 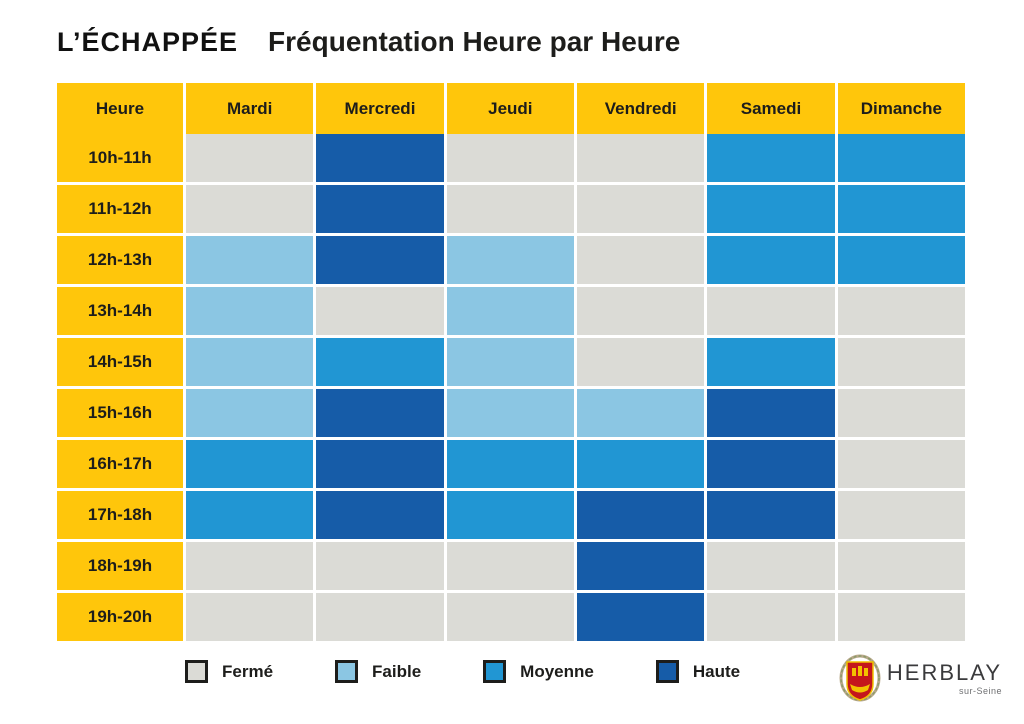 What do you see at coordinates (120, 515) in the screenshot?
I see `row-header-hour: 17h-18h` at bounding box center [120, 515].